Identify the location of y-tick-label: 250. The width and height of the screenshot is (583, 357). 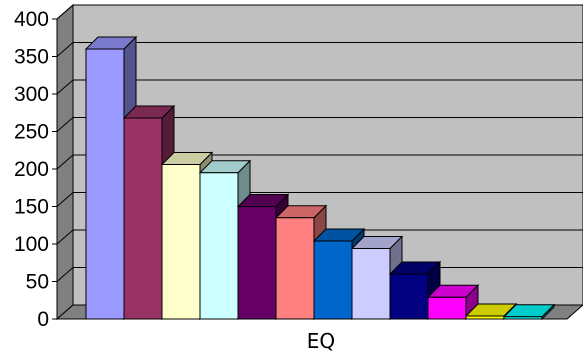
(31, 132).